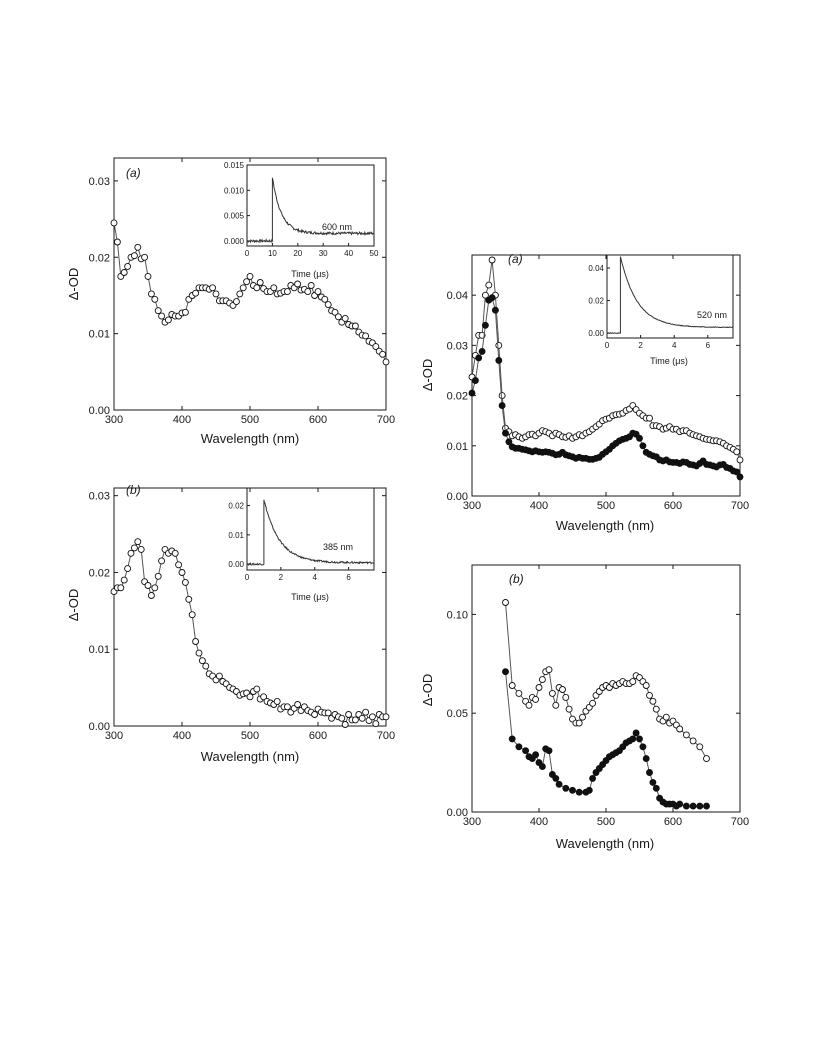 The image size is (816, 1056). What do you see at coordinates (386, 420) in the screenshot?
I see `x-tick-label: 700` at bounding box center [386, 420].